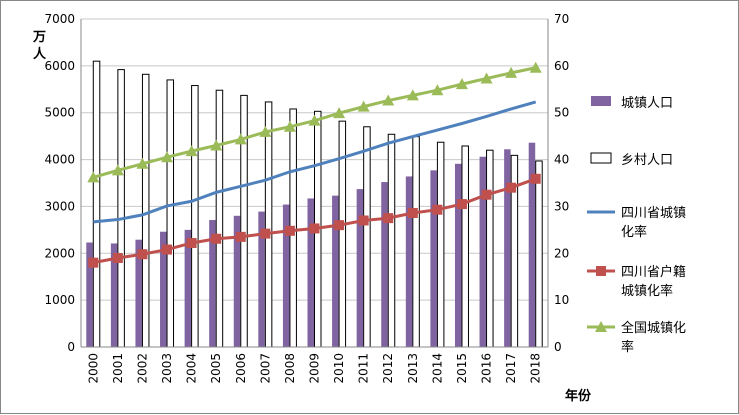 This screenshot has width=739, height=415. What do you see at coordinates (118, 368) in the screenshot?
I see `x-tick-label: 2001` at bounding box center [118, 368].